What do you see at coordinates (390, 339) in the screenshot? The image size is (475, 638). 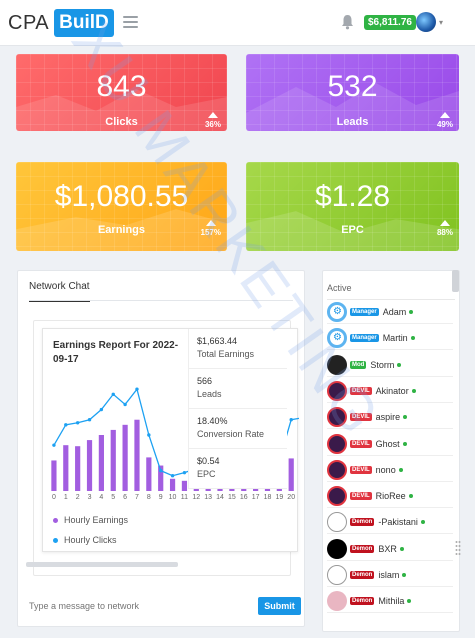 I see `active-user-row: ⚙ Manager Martin` at bounding box center [390, 339].